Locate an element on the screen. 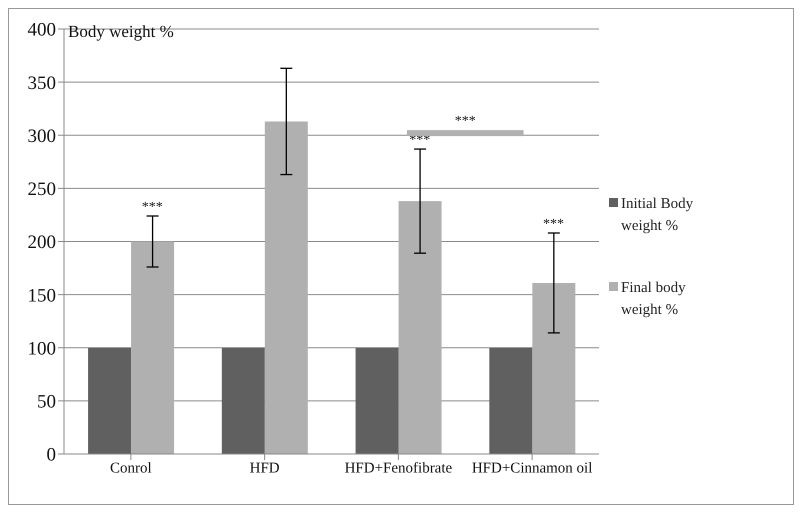 This screenshot has width=806, height=515. y-tick-label: 50 is located at coordinates (46, 402).